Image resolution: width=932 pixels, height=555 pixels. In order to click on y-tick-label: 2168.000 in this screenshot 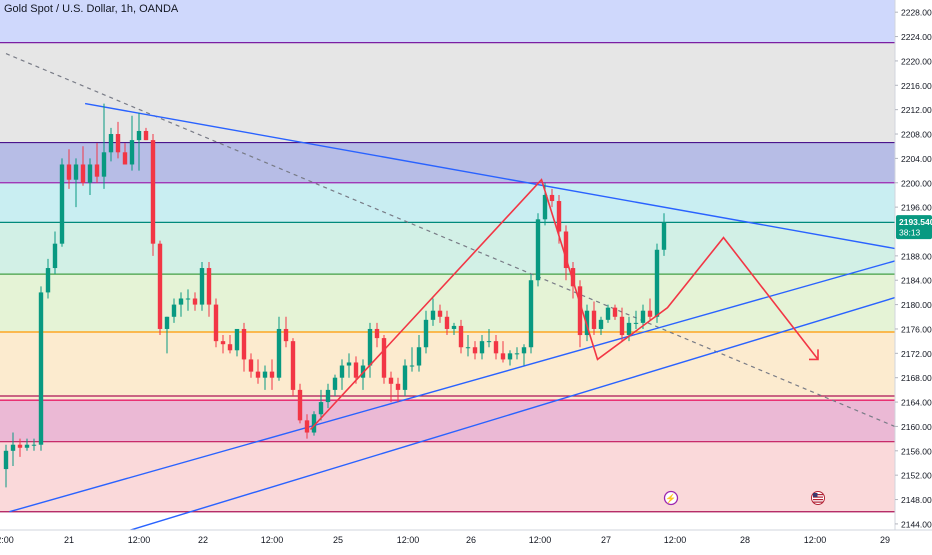, I will do `click(916, 378)`.